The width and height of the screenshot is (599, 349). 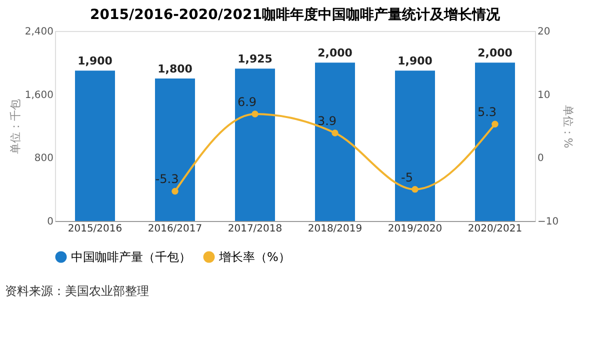 I want to click on data-label: -5, so click(x=407, y=177).